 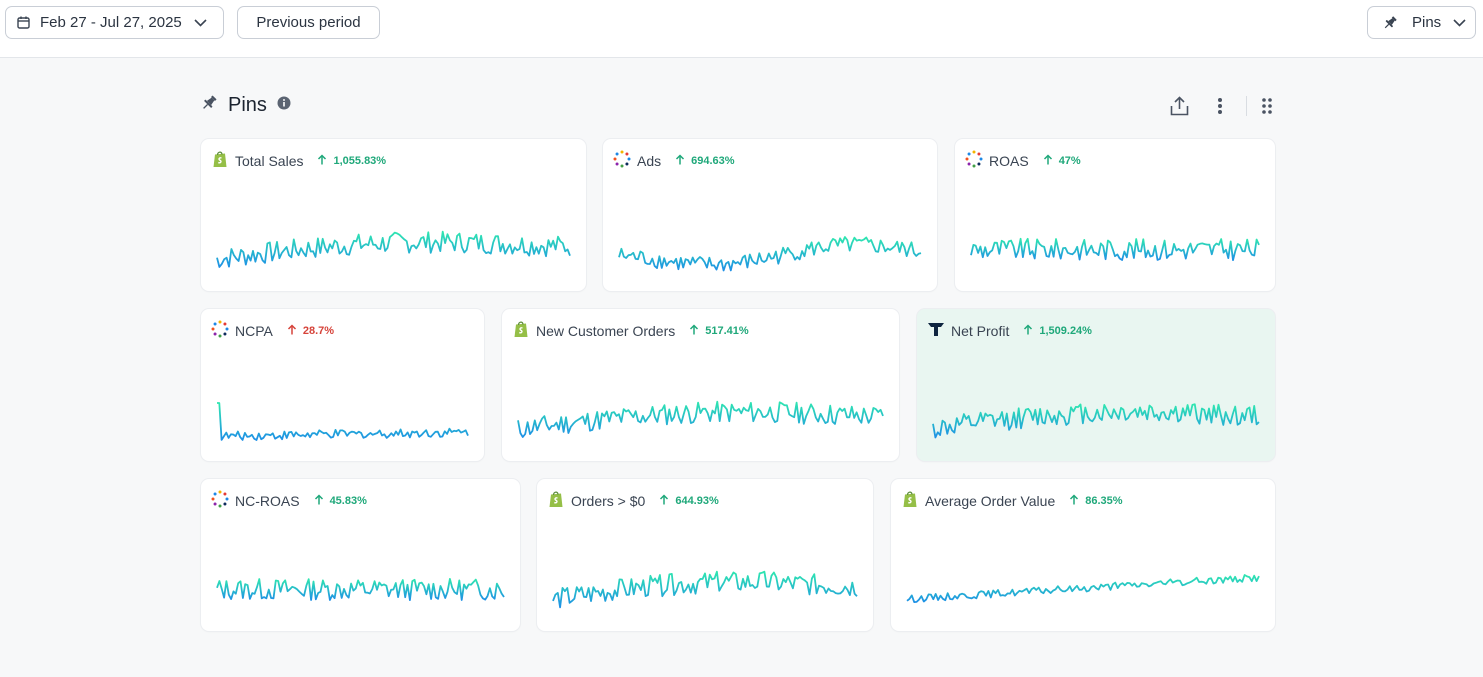 What do you see at coordinates (269, 161) in the screenshot?
I see `metric-title: Total Sales` at bounding box center [269, 161].